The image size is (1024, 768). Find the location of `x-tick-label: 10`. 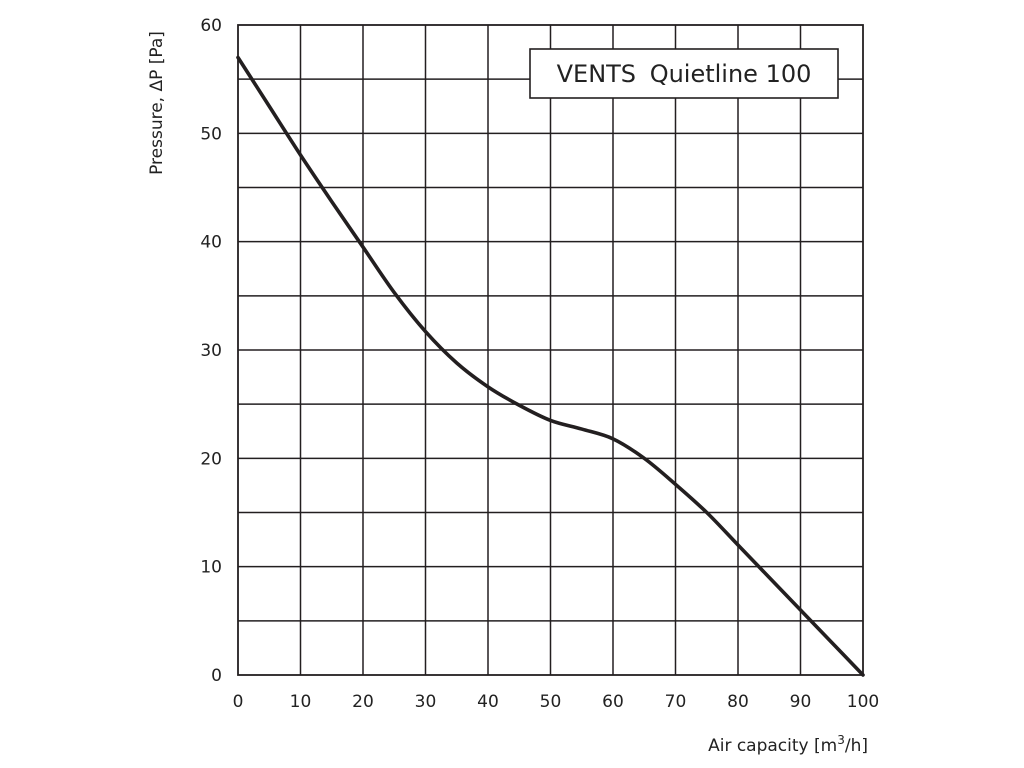

x-tick-label: 10 is located at coordinates (301, 702).